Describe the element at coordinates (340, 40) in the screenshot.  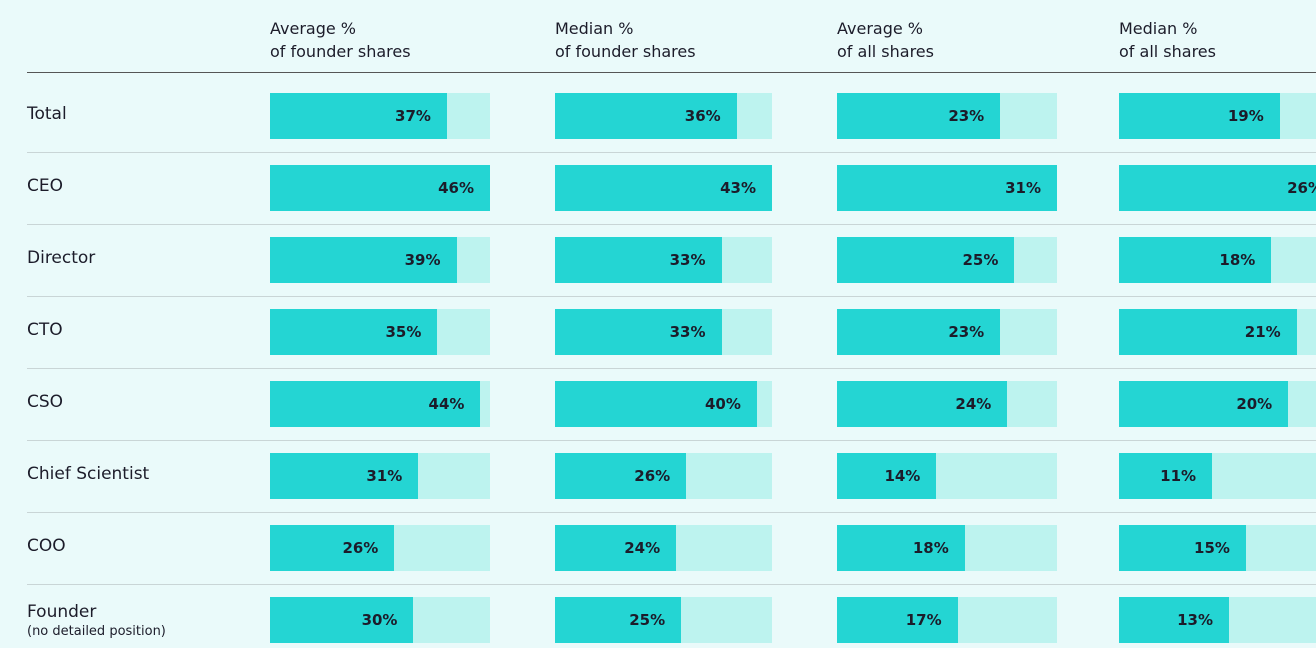
I see `column-header: Average % of founder shares` at that location.